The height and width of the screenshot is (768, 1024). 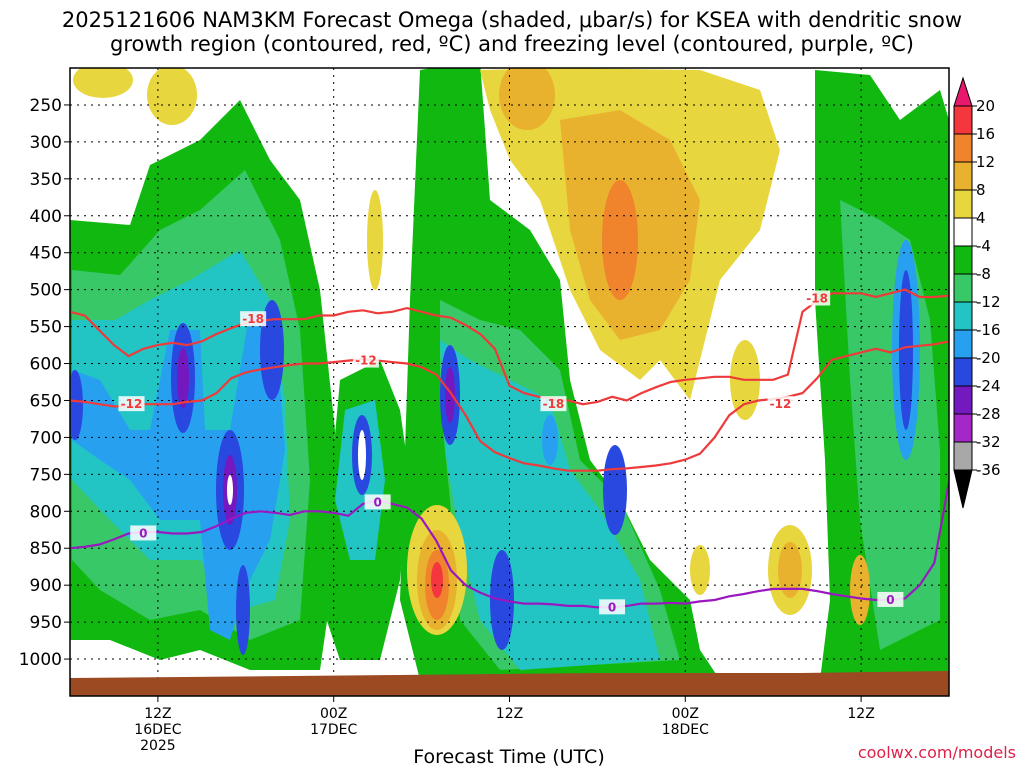 What do you see at coordinates (46, 438) in the screenshot?
I see `y-tick-label: 700` at bounding box center [46, 438].